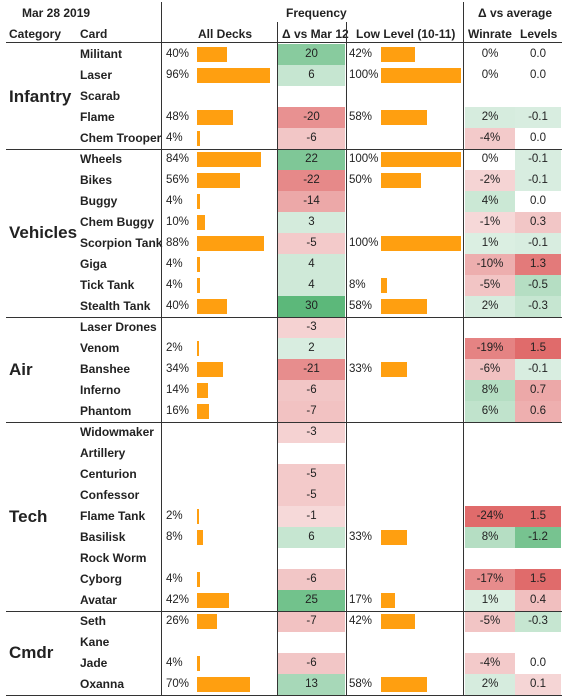 The height and width of the screenshot is (696, 567). What do you see at coordinates (311, 684) in the screenshot?
I see `delta-mar12-cell: 13` at bounding box center [311, 684].